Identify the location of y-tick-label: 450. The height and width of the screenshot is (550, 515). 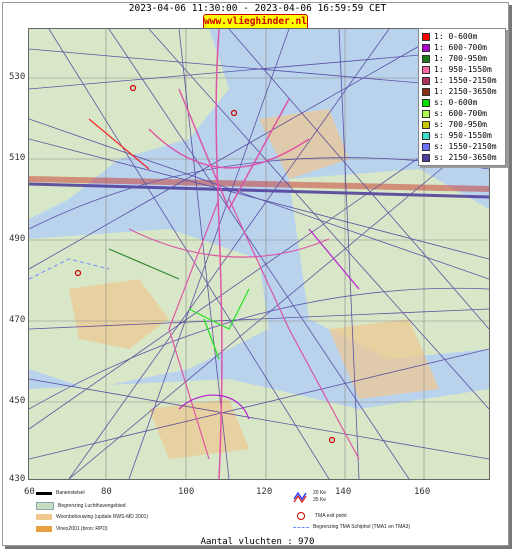
(17, 401).